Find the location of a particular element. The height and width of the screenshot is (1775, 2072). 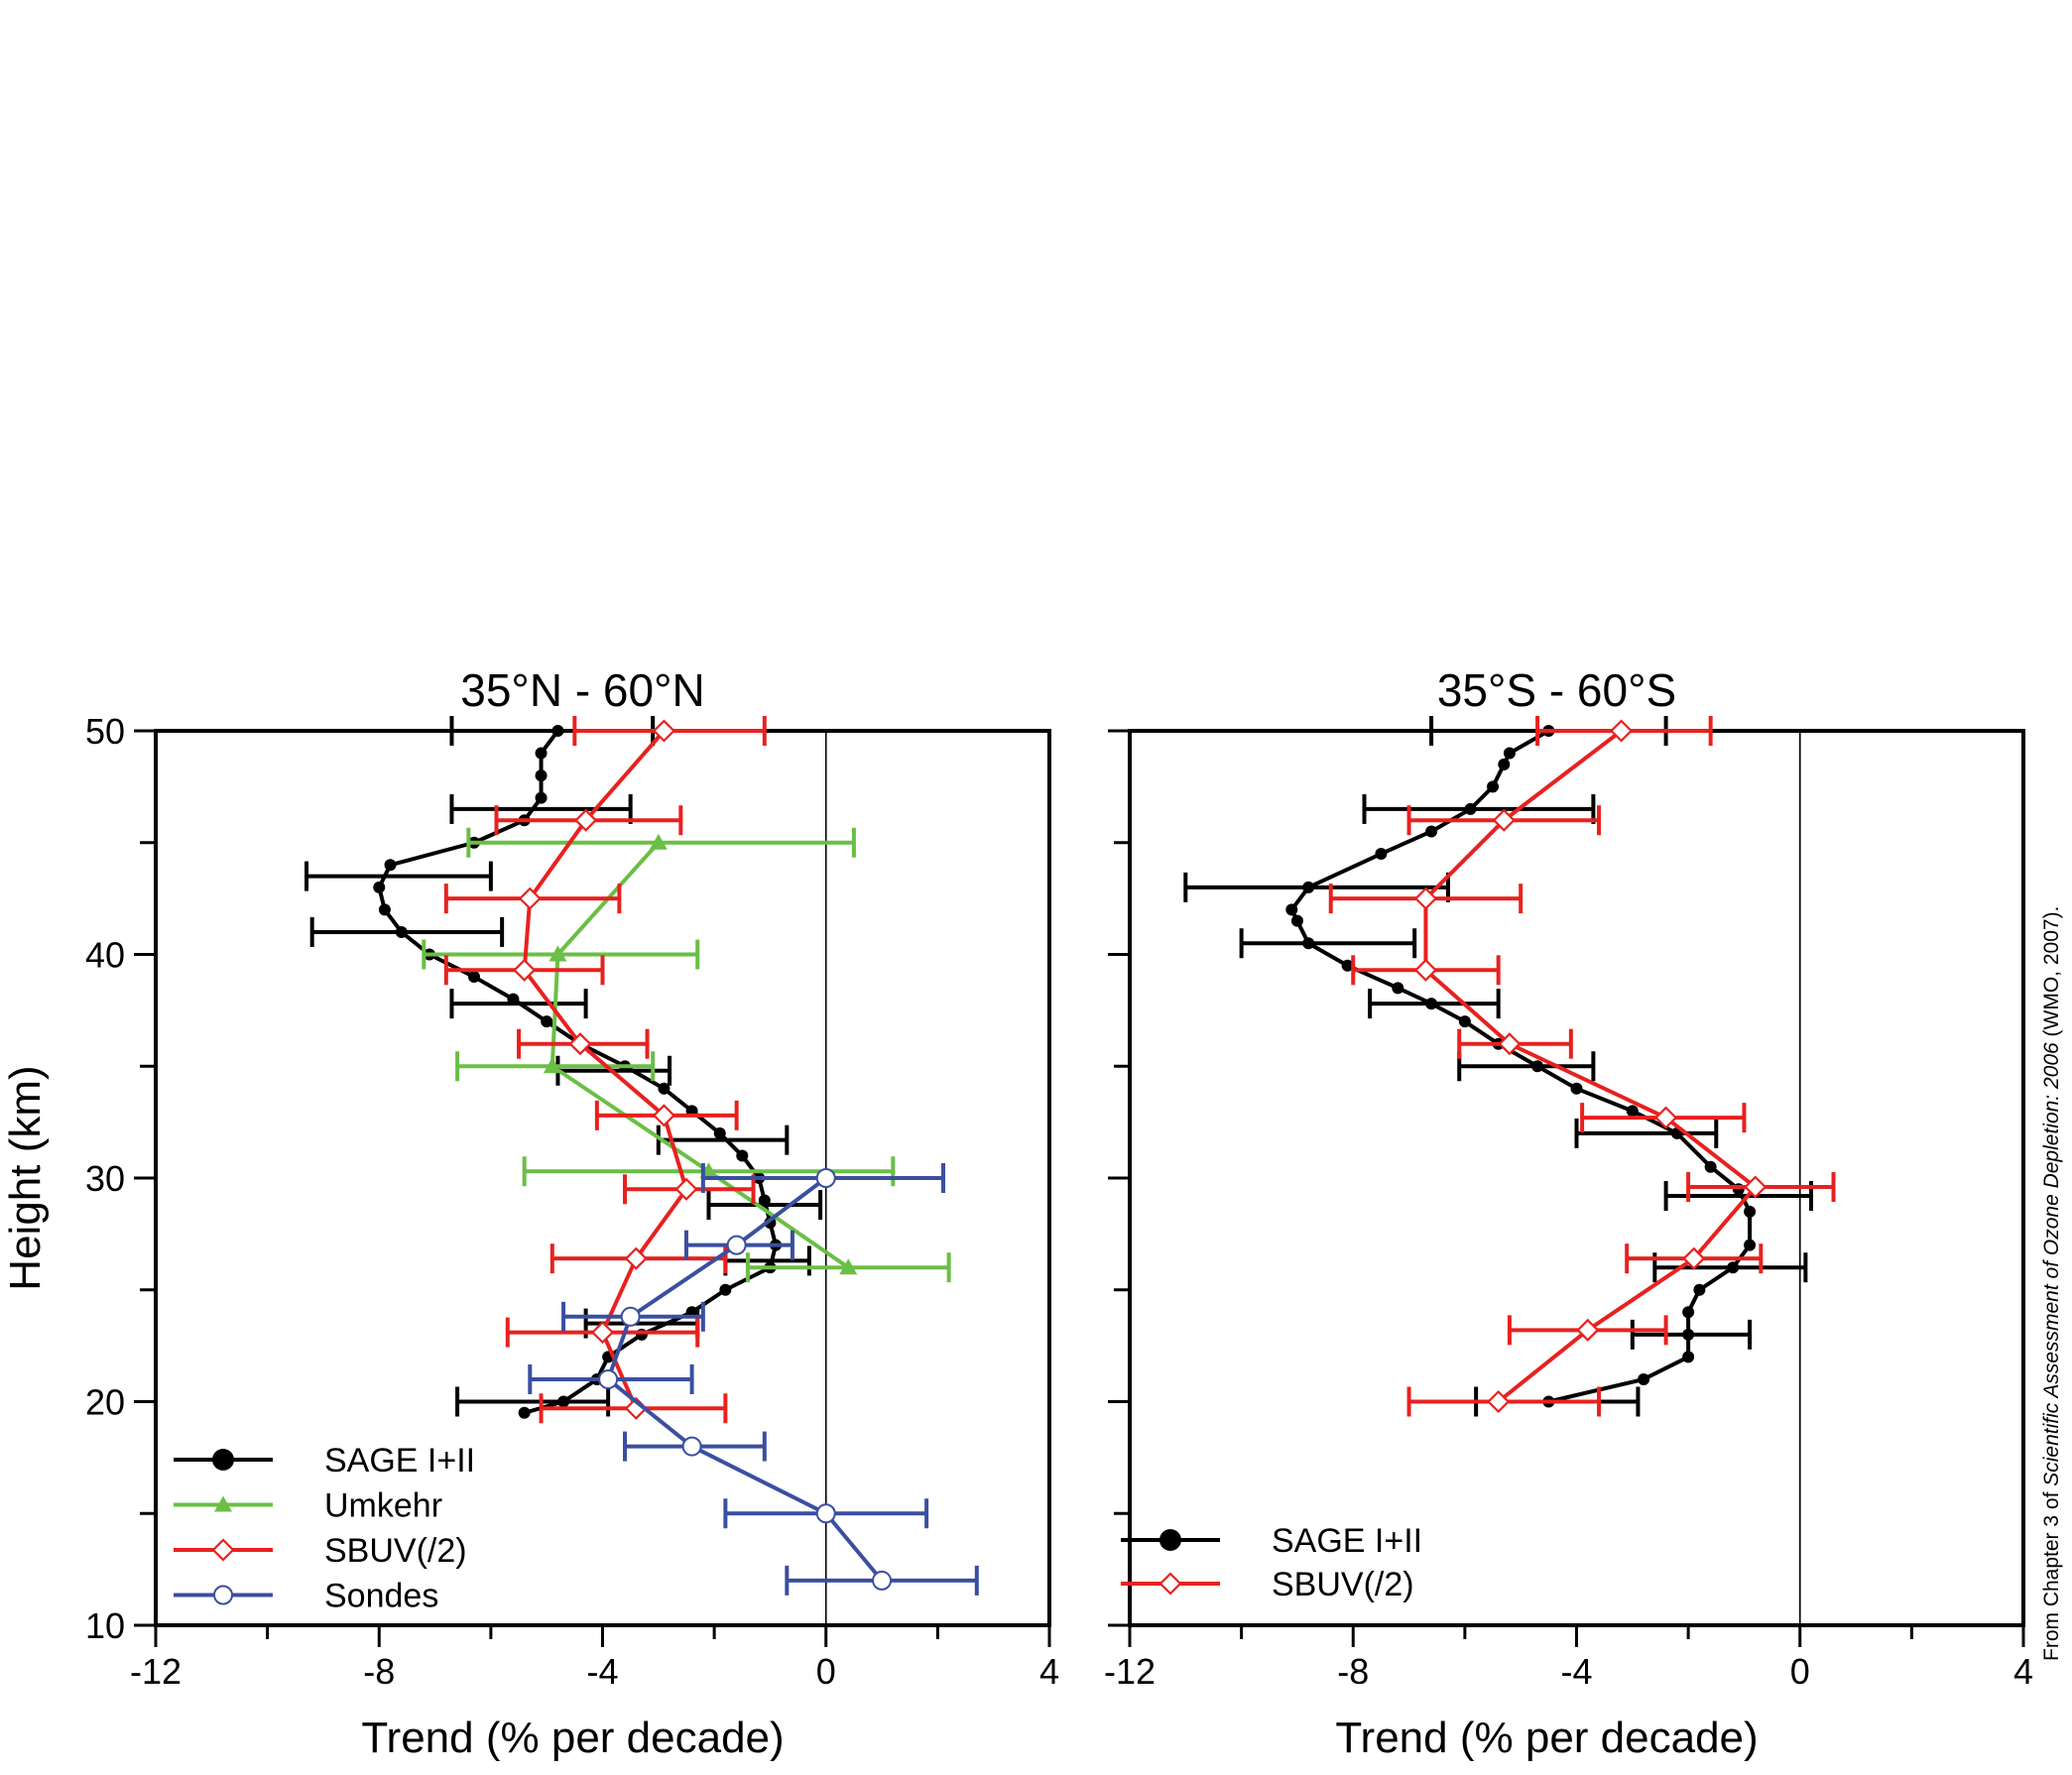

x-axis-label: Trend (% per decade) is located at coordinates (573, 1738).